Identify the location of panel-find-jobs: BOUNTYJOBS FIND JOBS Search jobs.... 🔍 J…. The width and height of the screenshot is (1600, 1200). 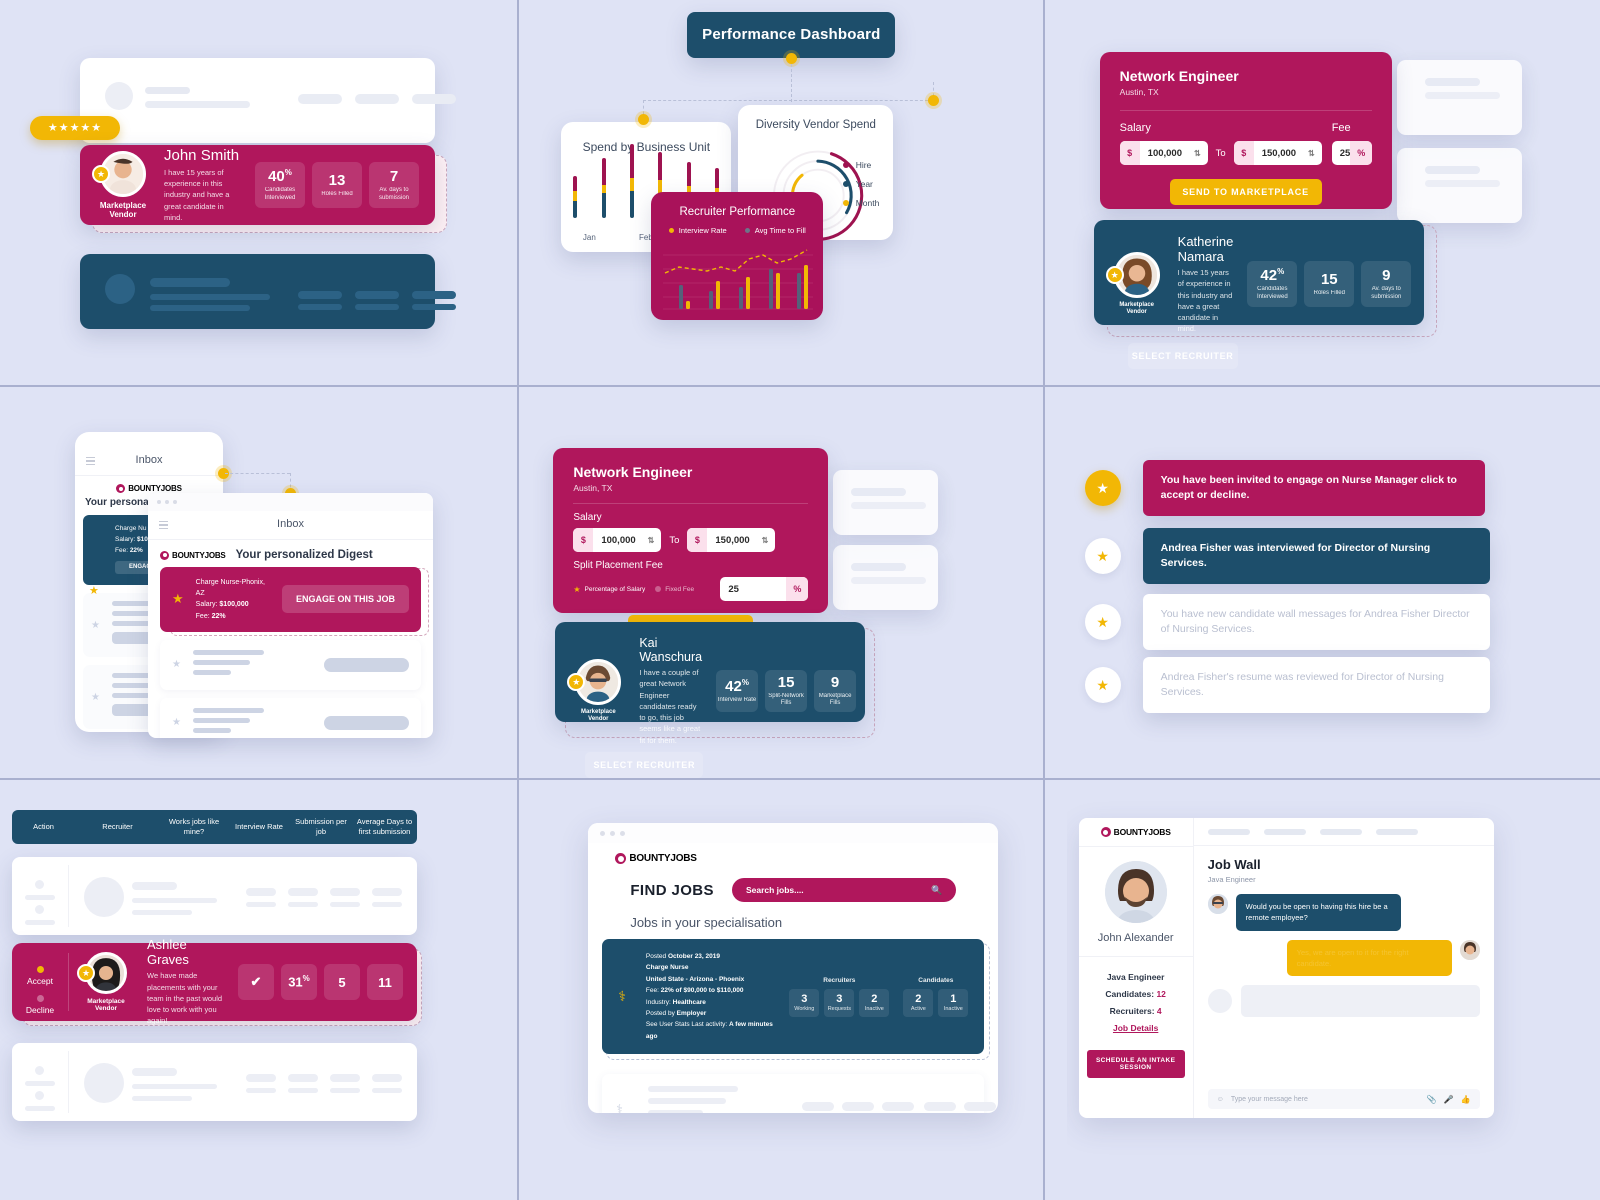
(799, 1000).